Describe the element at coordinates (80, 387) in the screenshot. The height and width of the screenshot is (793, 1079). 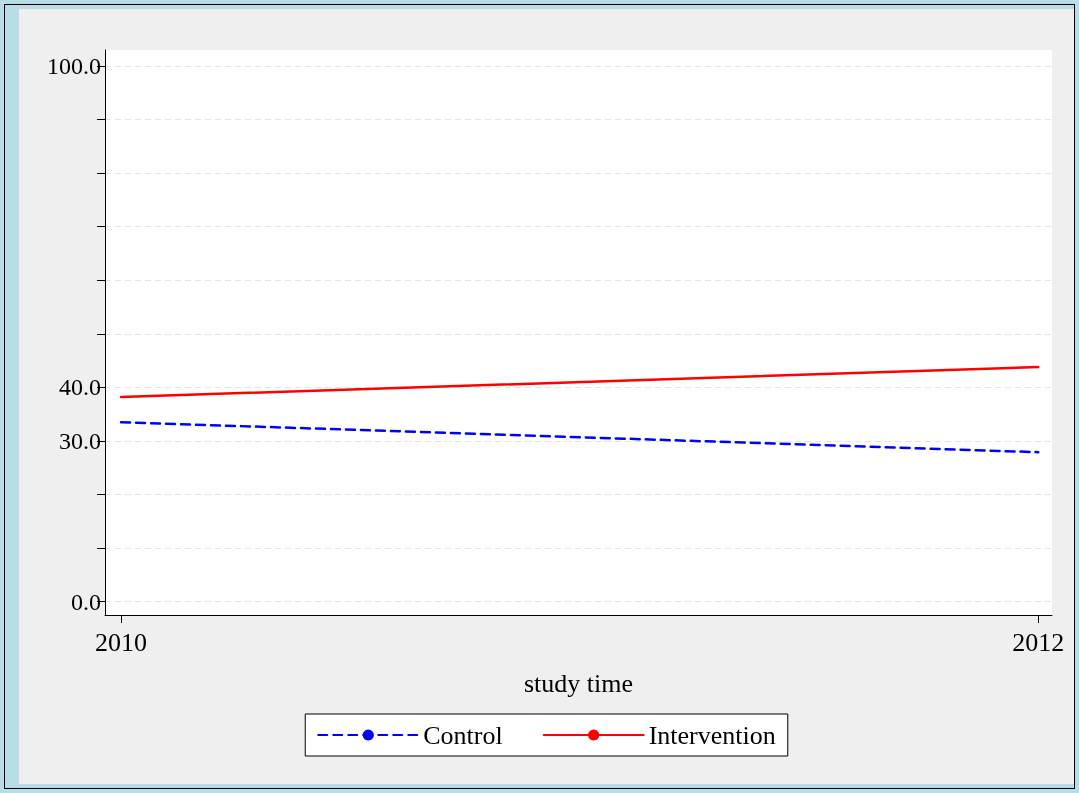
I see `y-tick-label: 40.0` at that location.